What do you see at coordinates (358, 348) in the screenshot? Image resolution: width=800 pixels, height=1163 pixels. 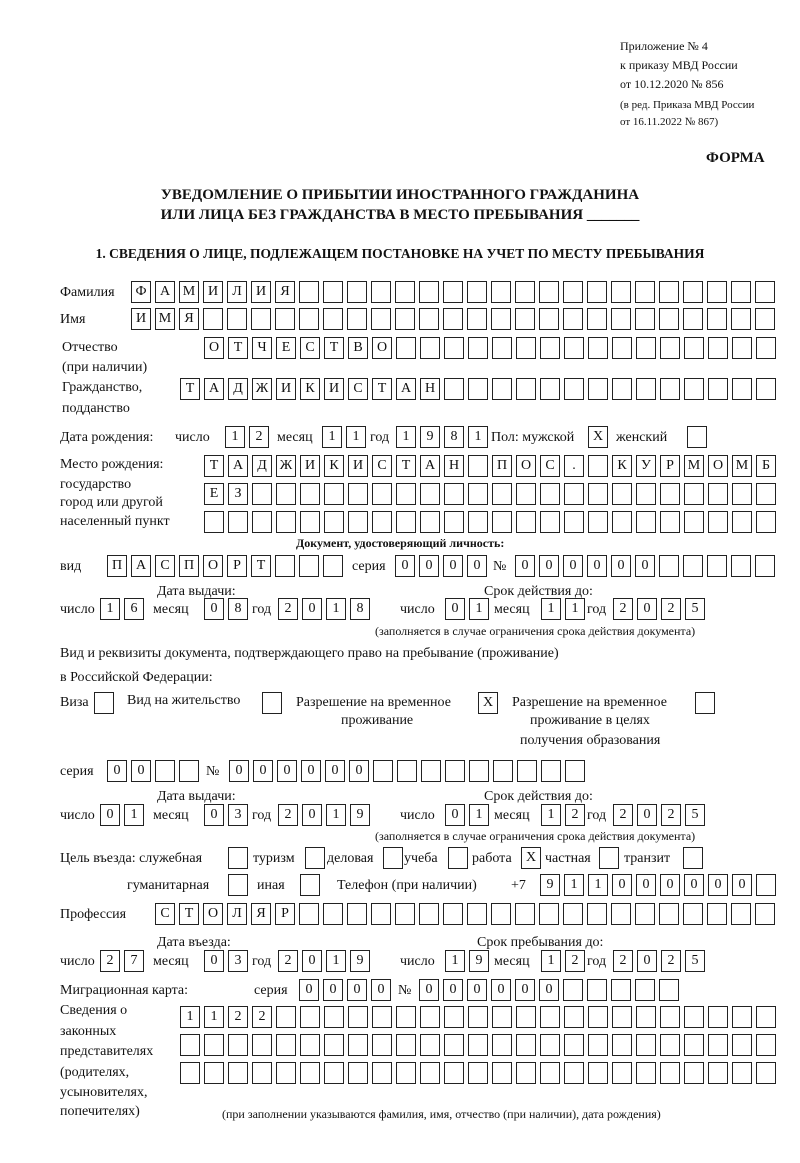 I see `char-cell: В` at bounding box center [358, 348].